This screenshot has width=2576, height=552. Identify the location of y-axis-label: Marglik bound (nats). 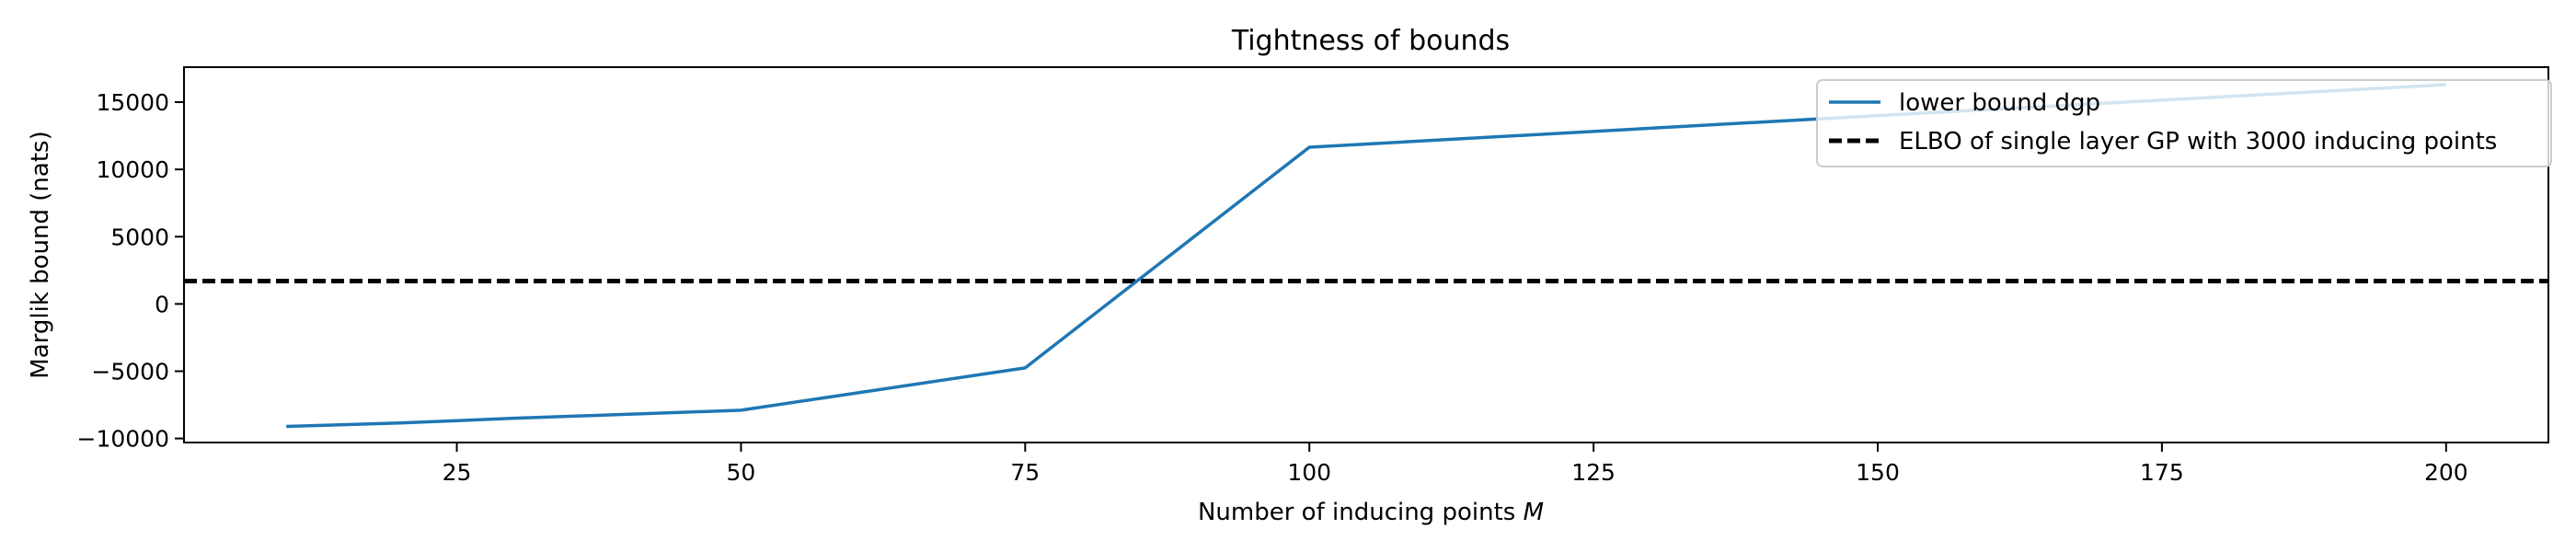
(40, 254).